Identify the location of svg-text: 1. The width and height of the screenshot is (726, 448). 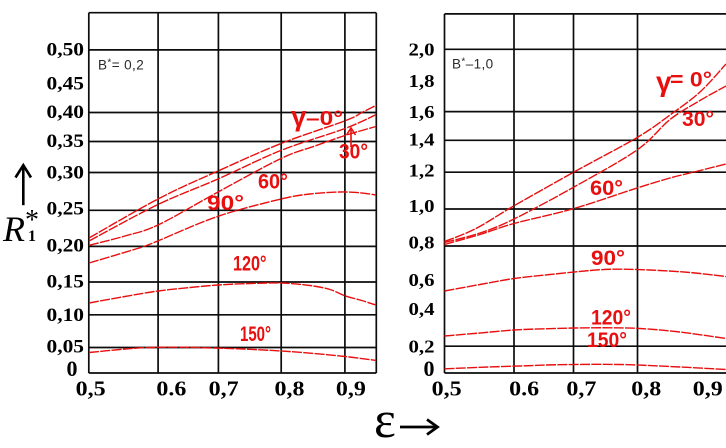
(32, 236).